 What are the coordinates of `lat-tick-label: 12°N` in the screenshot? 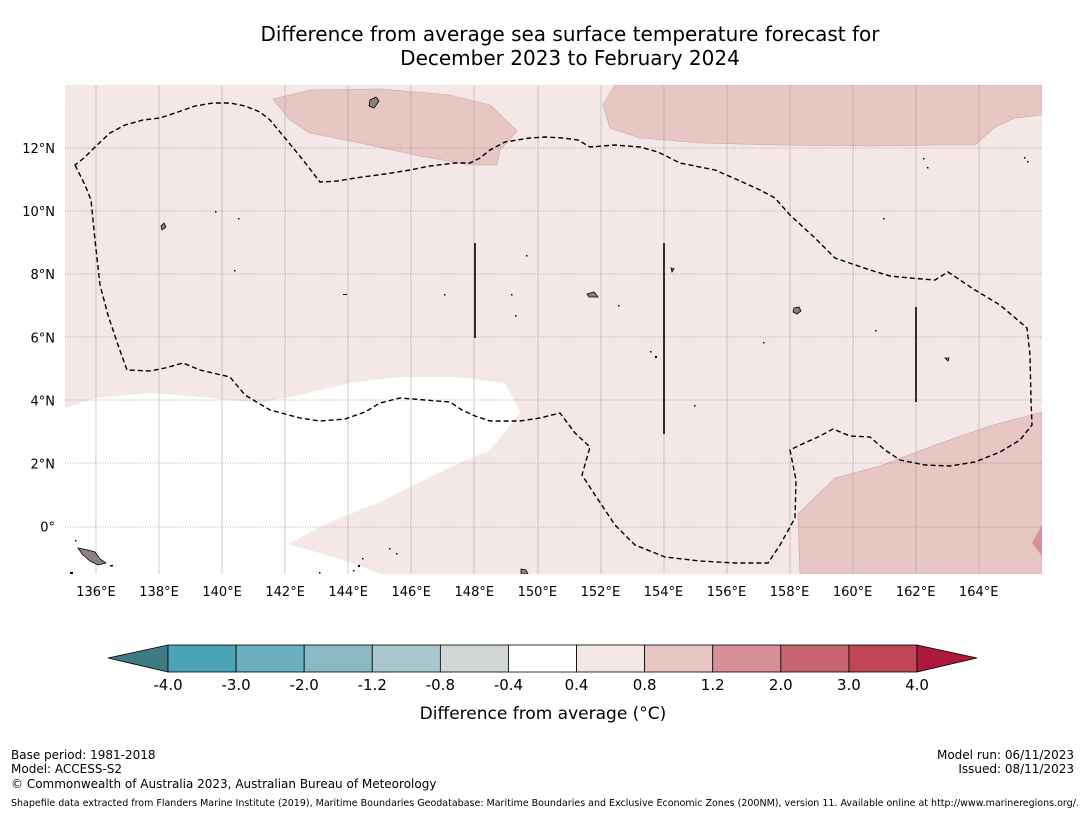 It's located at (38, 149).